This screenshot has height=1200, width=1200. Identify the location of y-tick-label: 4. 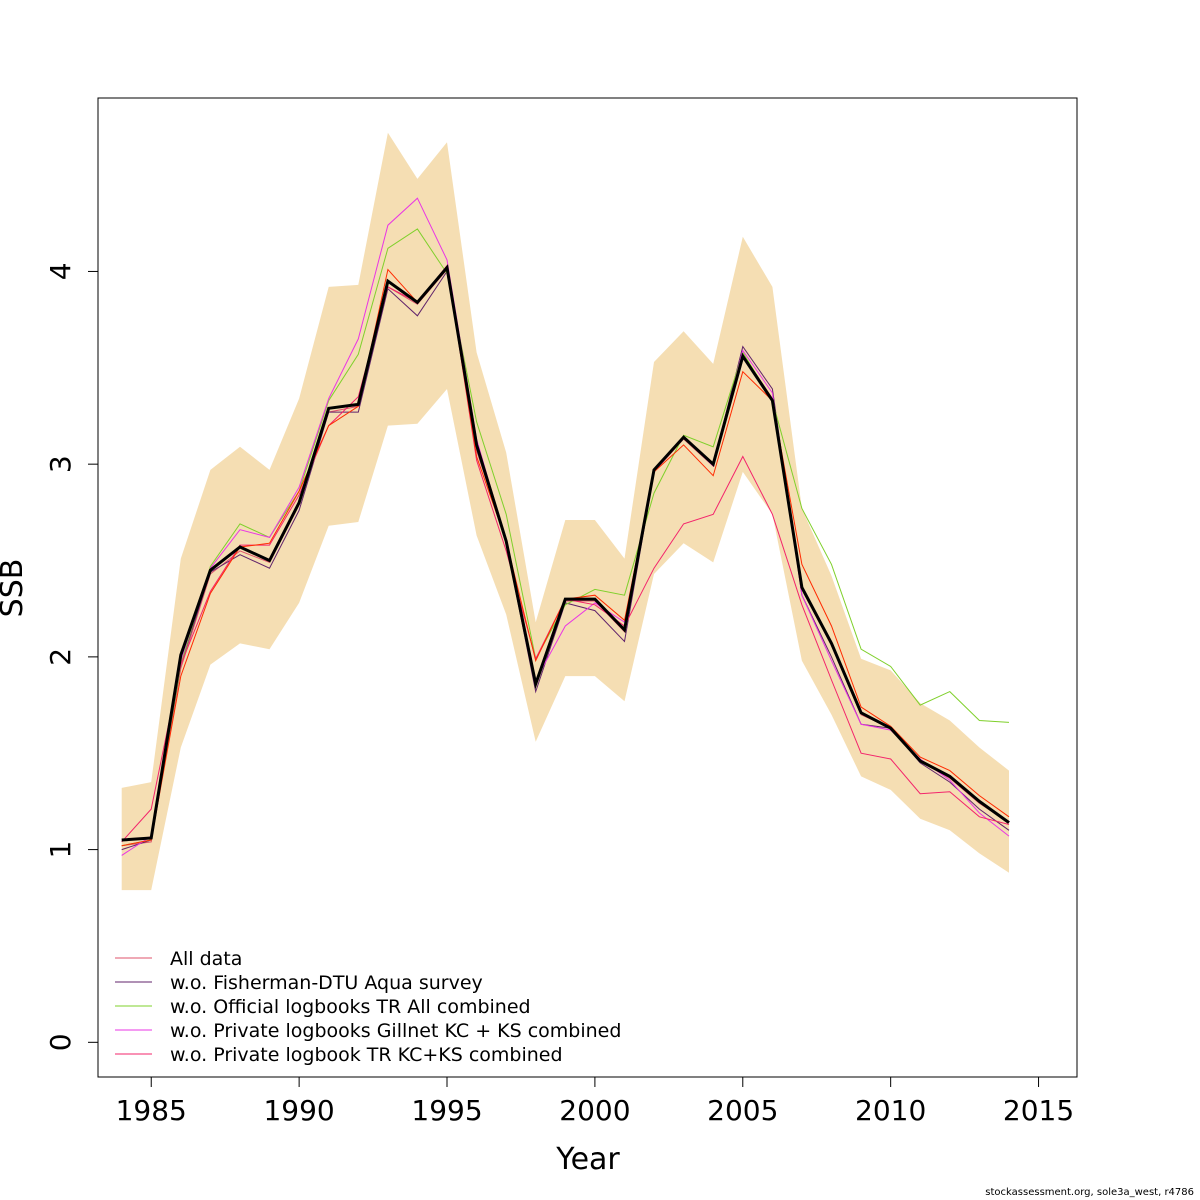
(60, 271).